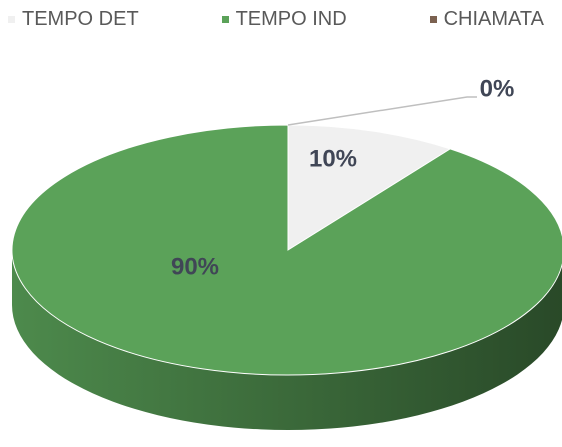 The width and height of the screenshot is (562, 447). I want to click on legend-label: CHIAMATA, so click(493, 19).